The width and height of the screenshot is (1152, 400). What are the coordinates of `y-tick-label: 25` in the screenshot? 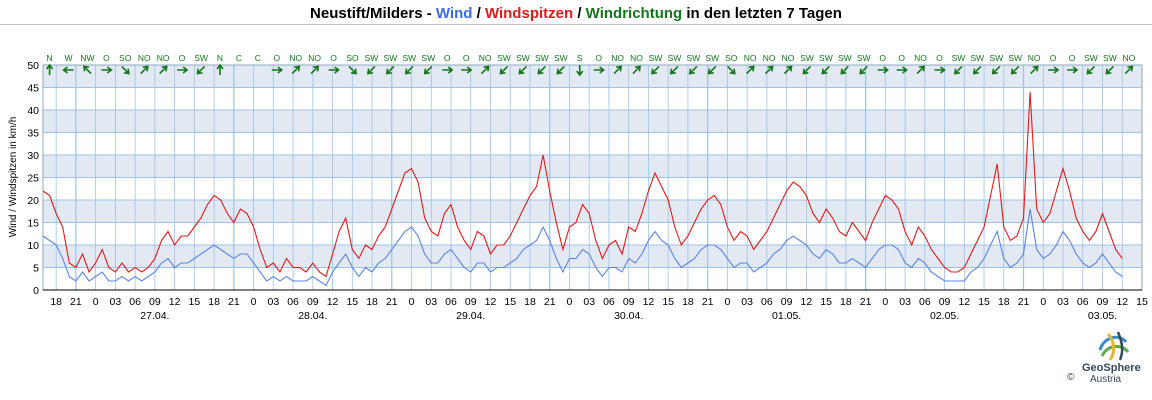 It's located at (33, 179).